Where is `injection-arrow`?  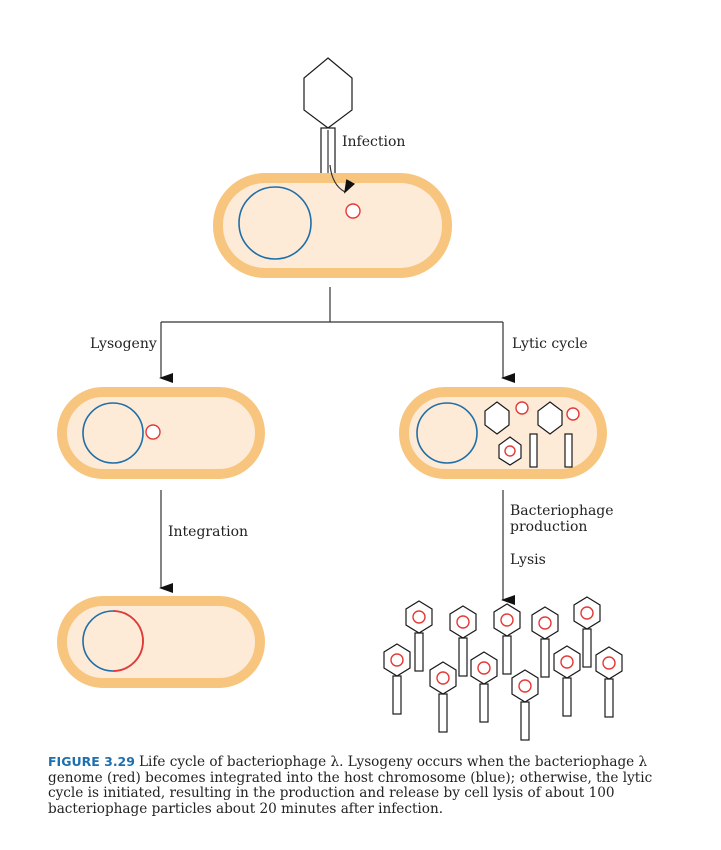 injection-arrow is located at coordinates (342, 179).